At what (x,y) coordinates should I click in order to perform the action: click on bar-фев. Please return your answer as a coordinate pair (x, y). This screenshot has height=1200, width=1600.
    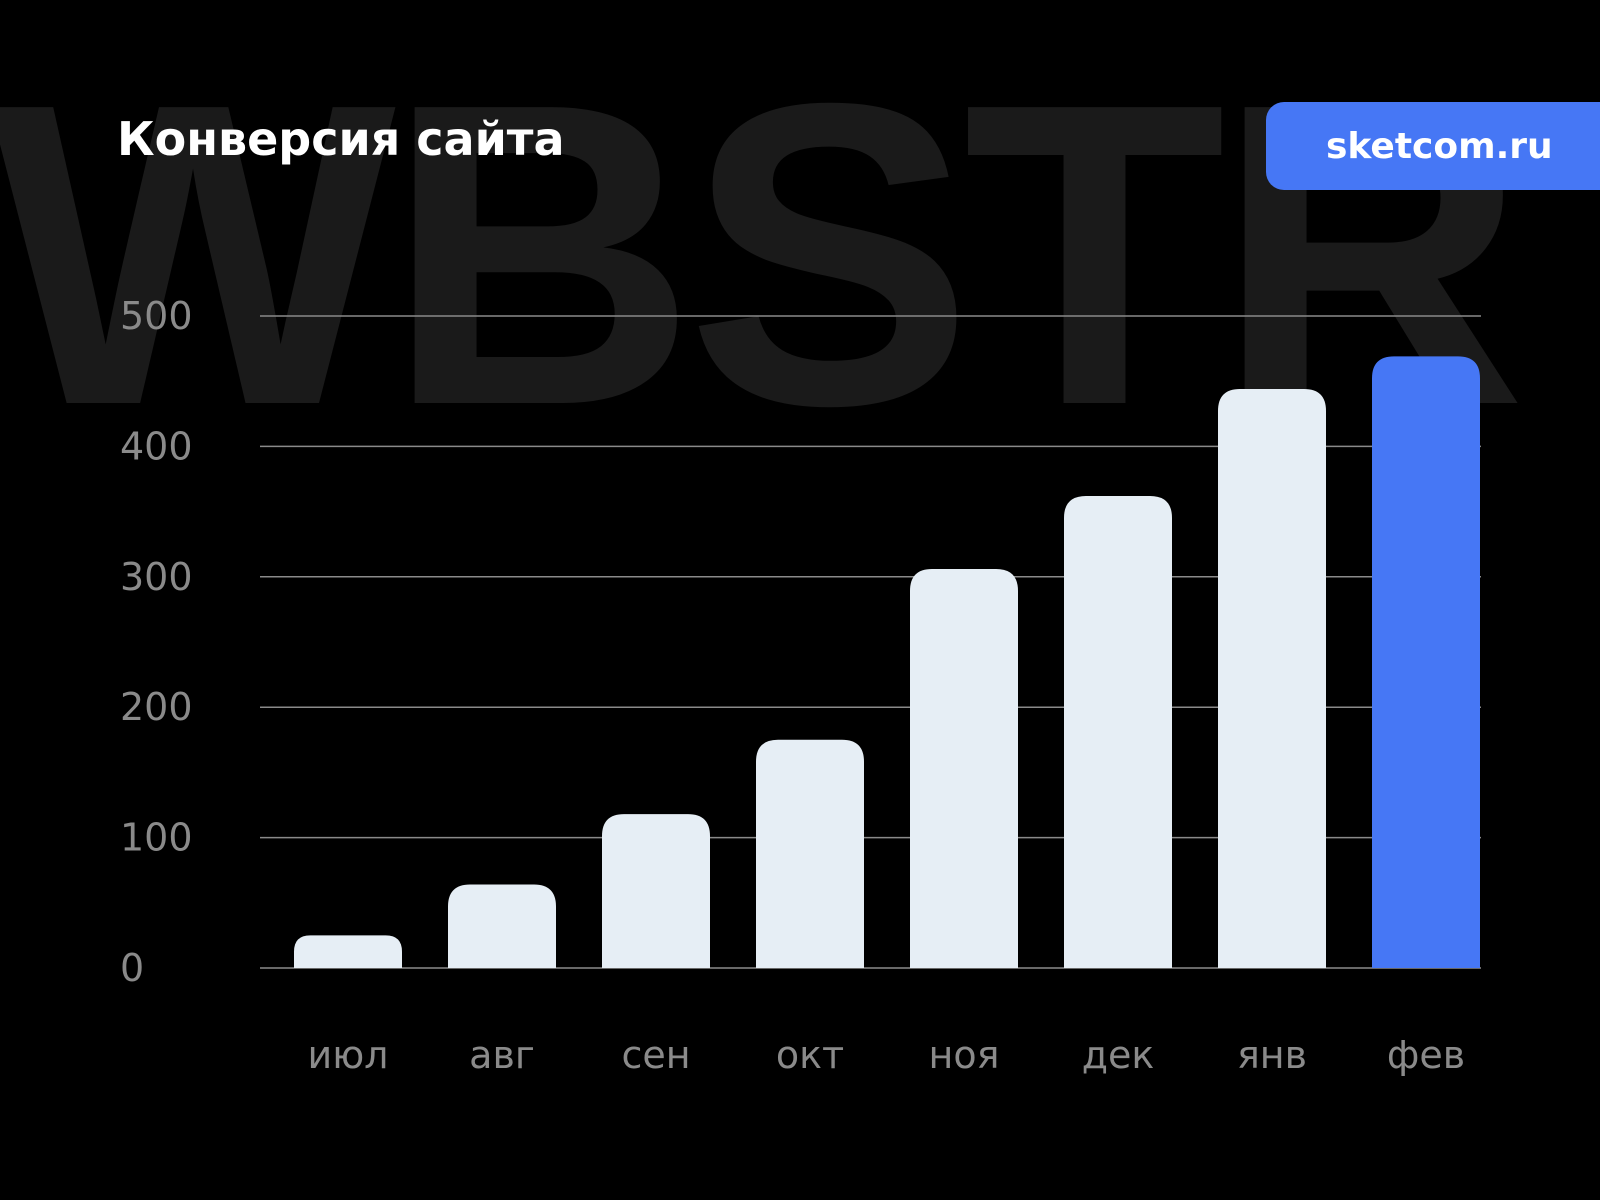
    Looking at the image, I should click on (1426, 662).